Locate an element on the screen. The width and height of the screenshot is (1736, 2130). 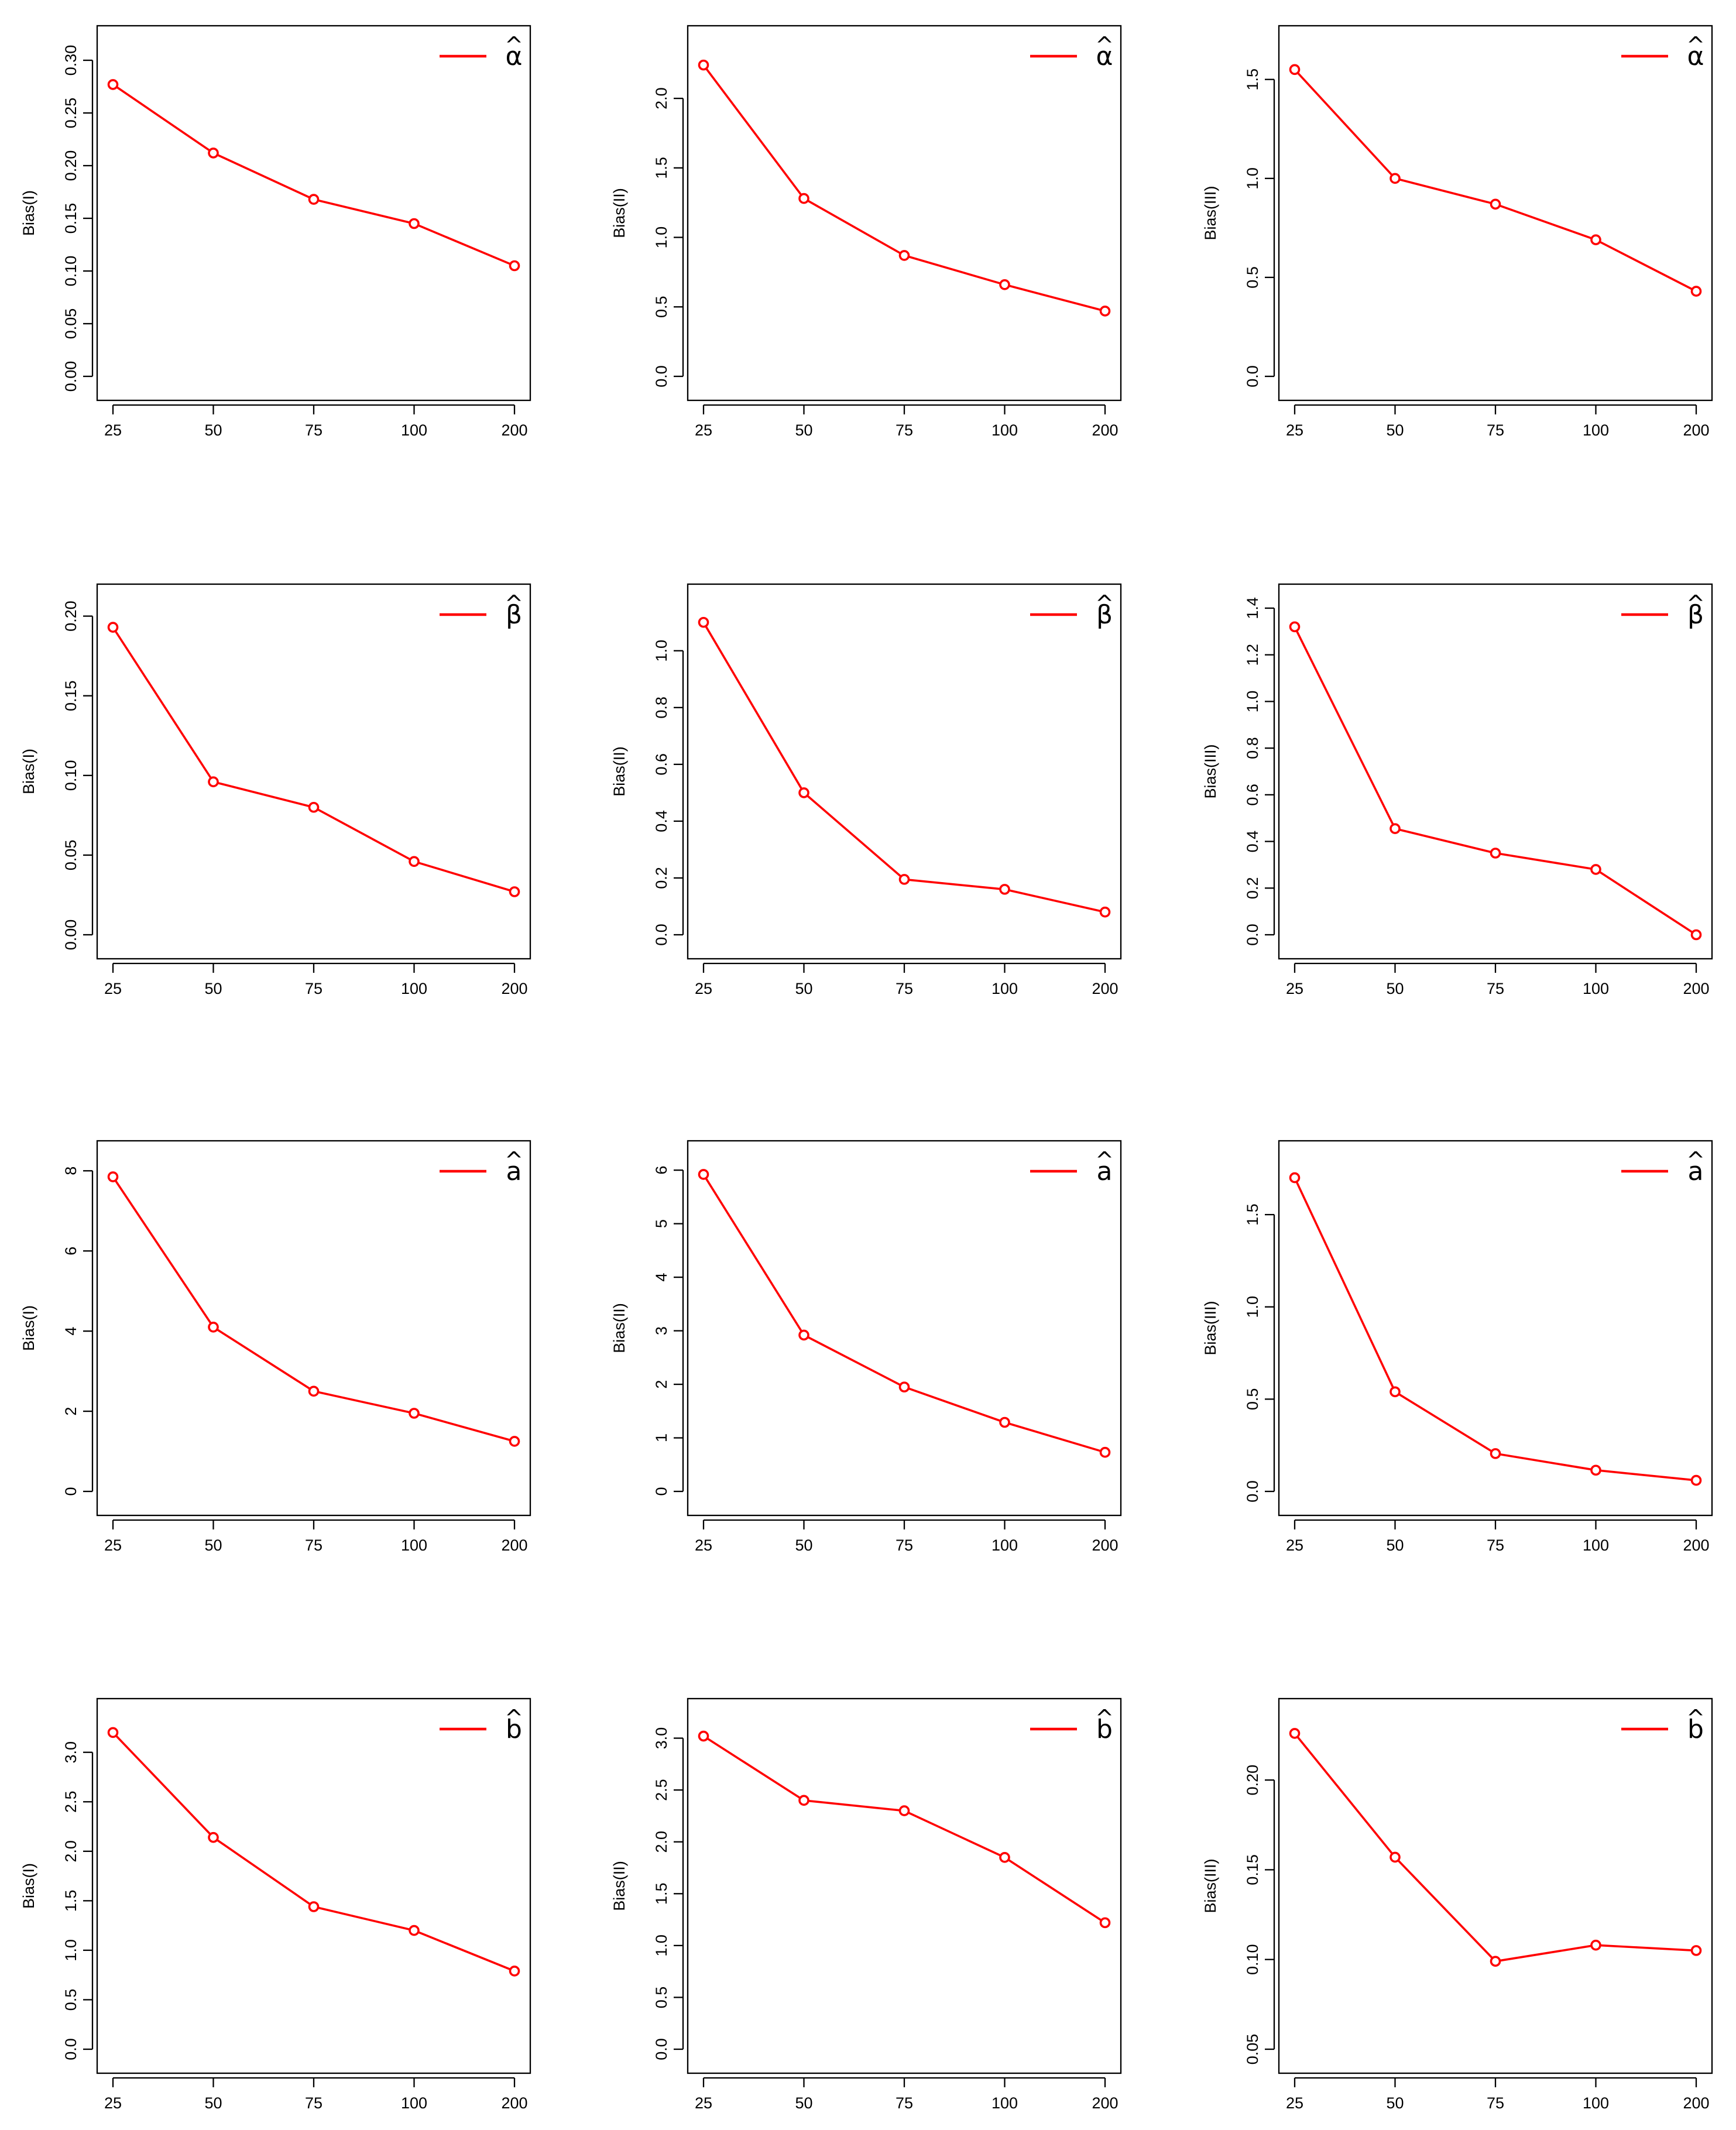
legend-label: b is located at coordinates (1695, 1729).